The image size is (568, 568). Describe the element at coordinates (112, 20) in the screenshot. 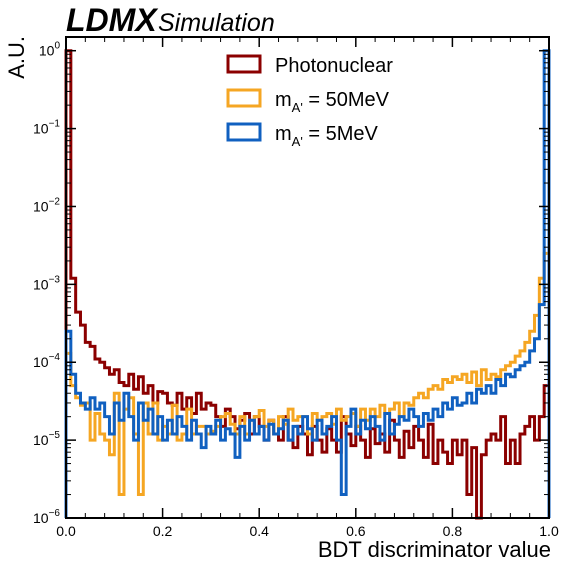

I see `brand-title: LDMX` at that location.